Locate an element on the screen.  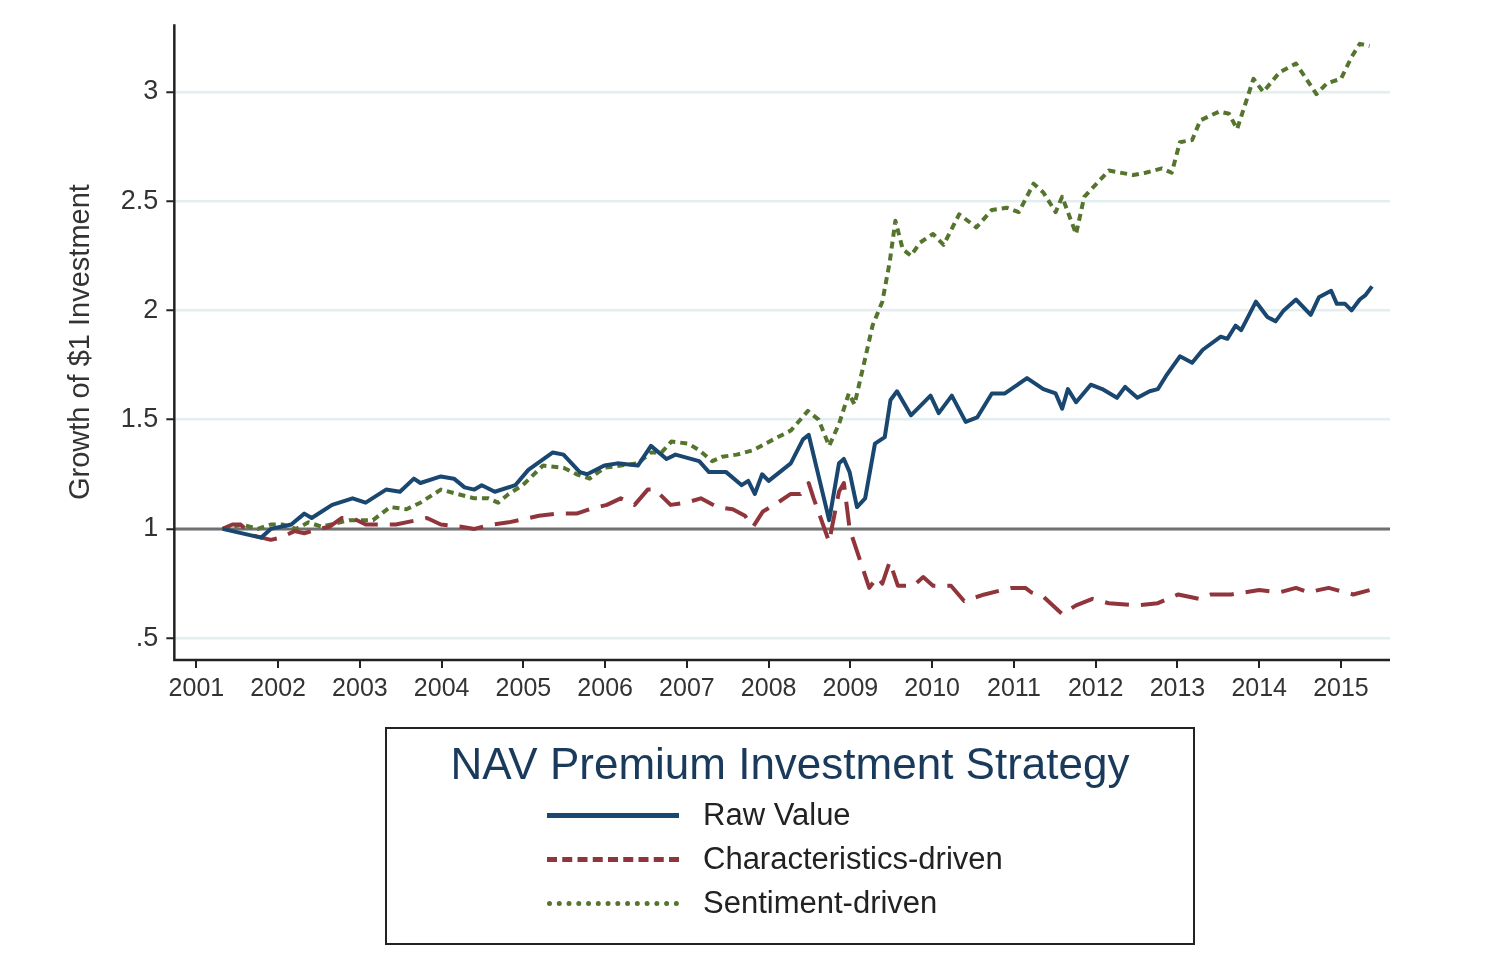
x-tick-label: 2007 is located at coordinates (687, 686).